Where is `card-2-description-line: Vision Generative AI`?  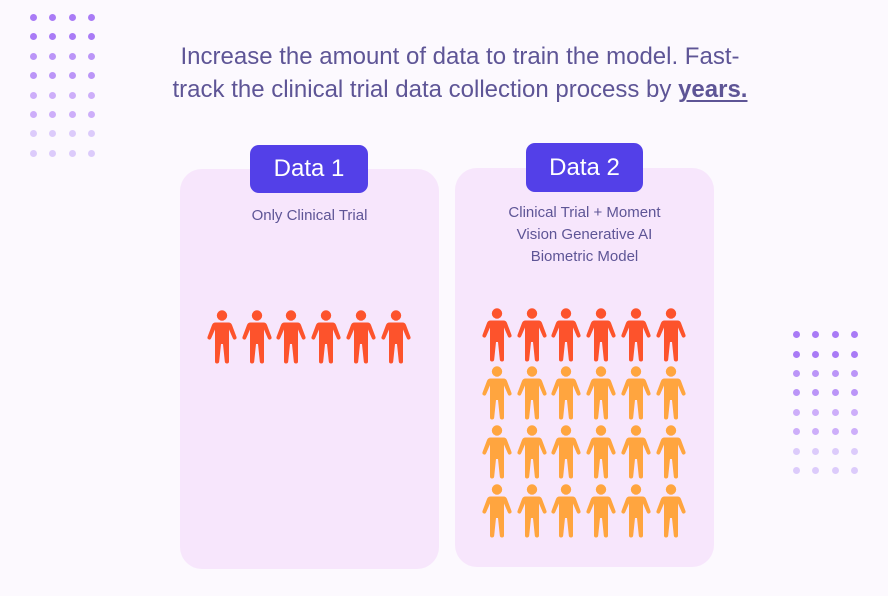 card-2-description-line: Vision Generative AI is located at coordinates (584, 234).